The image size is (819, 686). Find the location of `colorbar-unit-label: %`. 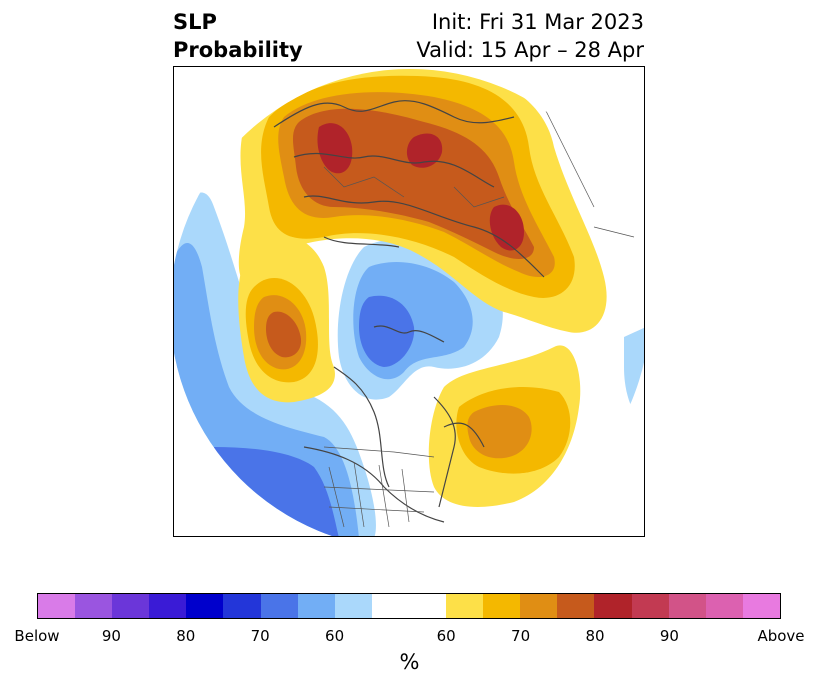

colorbar-unit-label: % is located at coordinates (409, 662).